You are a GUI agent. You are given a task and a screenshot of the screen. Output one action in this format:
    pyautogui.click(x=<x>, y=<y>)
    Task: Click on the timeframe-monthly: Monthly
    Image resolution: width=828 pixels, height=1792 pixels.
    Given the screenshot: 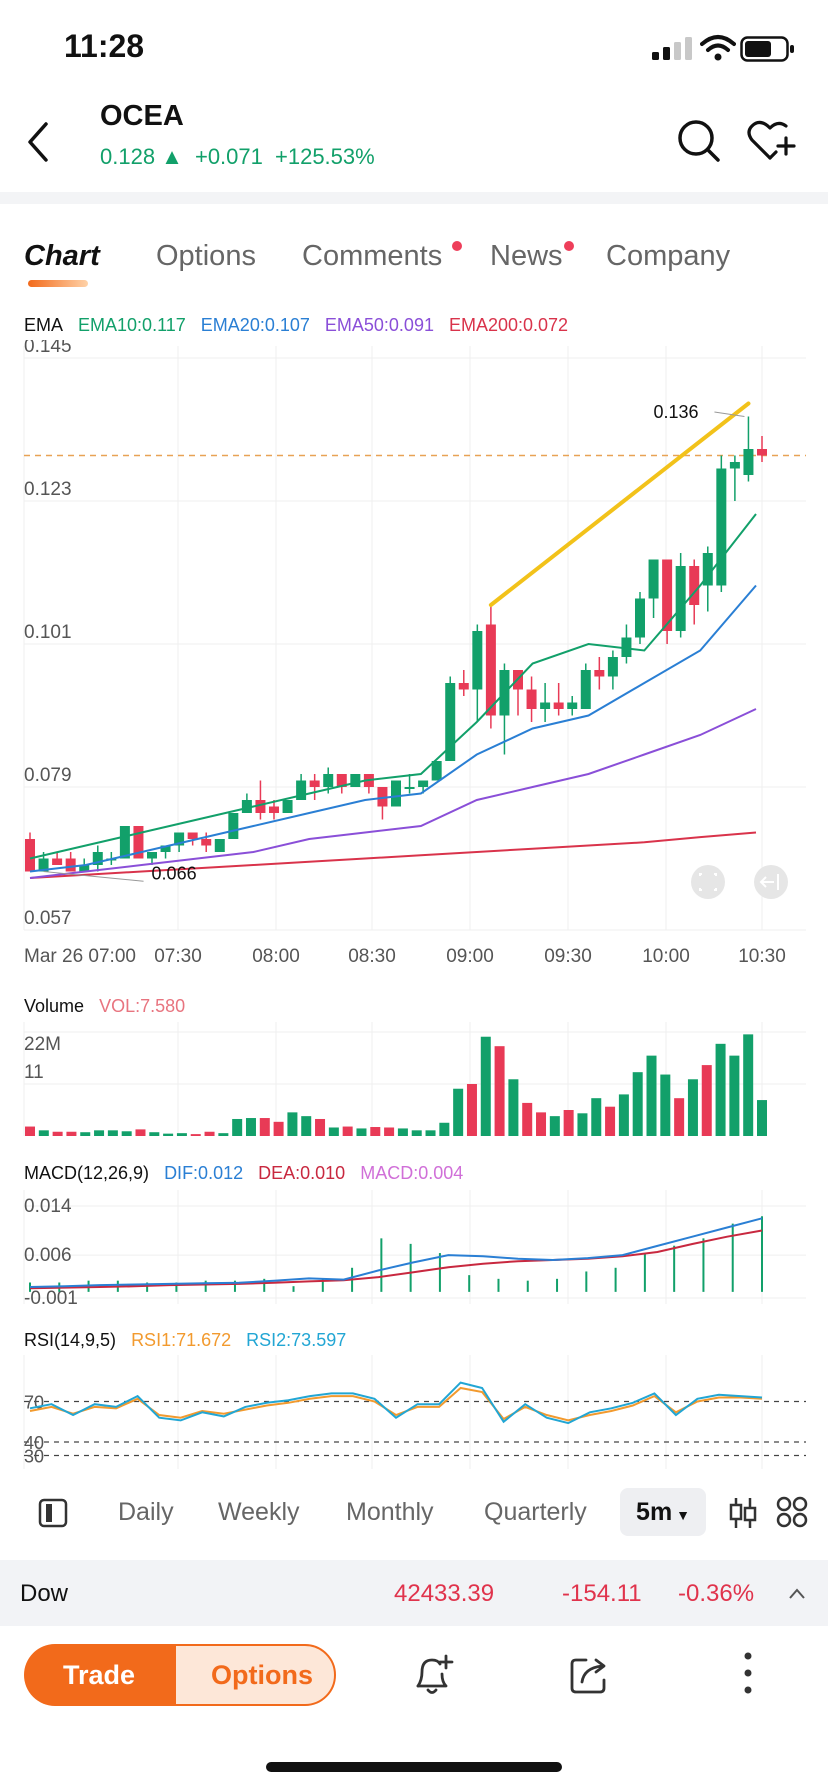 What is the action you would take?
    pyautogui.click(x=390, y=1512)
    